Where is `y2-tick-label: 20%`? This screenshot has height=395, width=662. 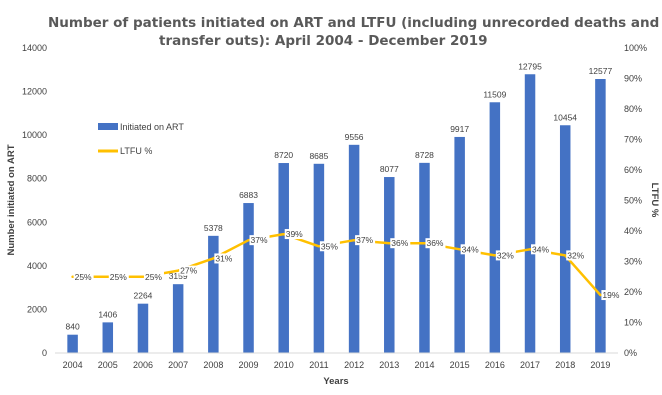 y2-tick-label: 20% is located at coordinates (633, 292).